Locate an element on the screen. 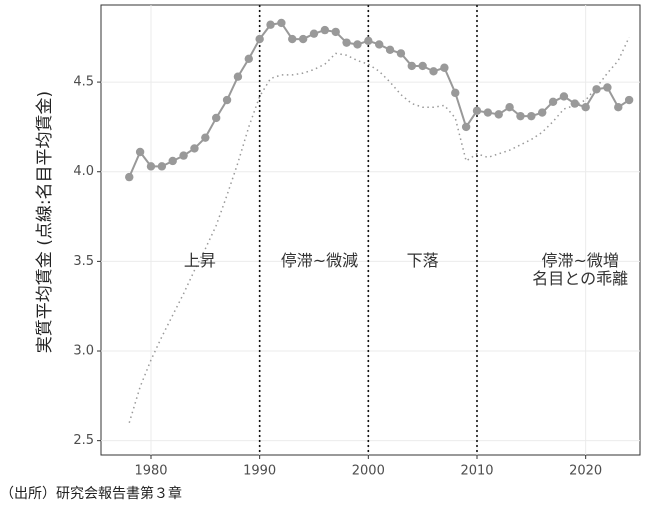 The width and height of the screenshot is (656, 508). y-tick-label: 2.5 is located at coordinates (83, 440).